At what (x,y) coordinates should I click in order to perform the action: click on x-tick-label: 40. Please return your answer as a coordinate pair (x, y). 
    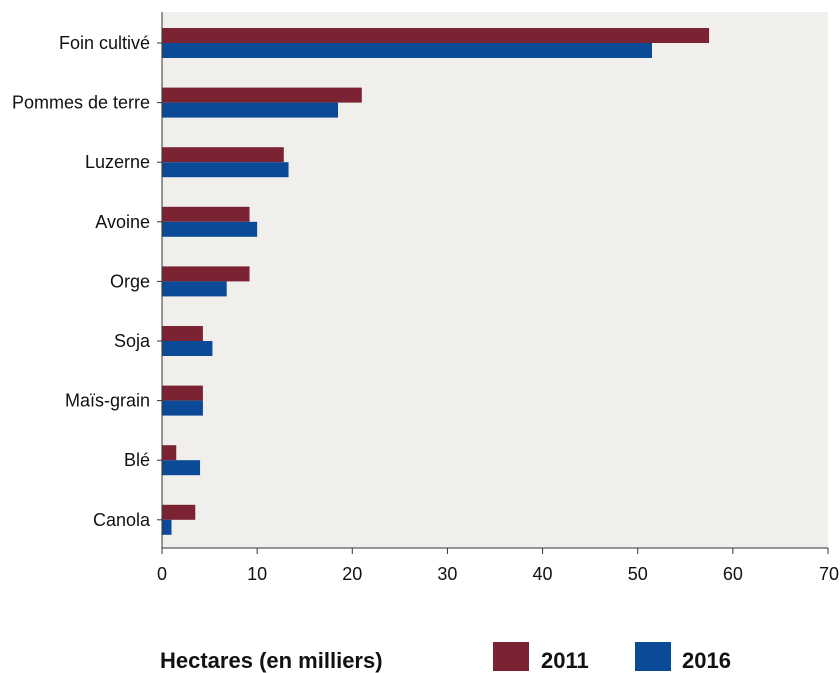
    Looking at the image, I should click on (543, 574).